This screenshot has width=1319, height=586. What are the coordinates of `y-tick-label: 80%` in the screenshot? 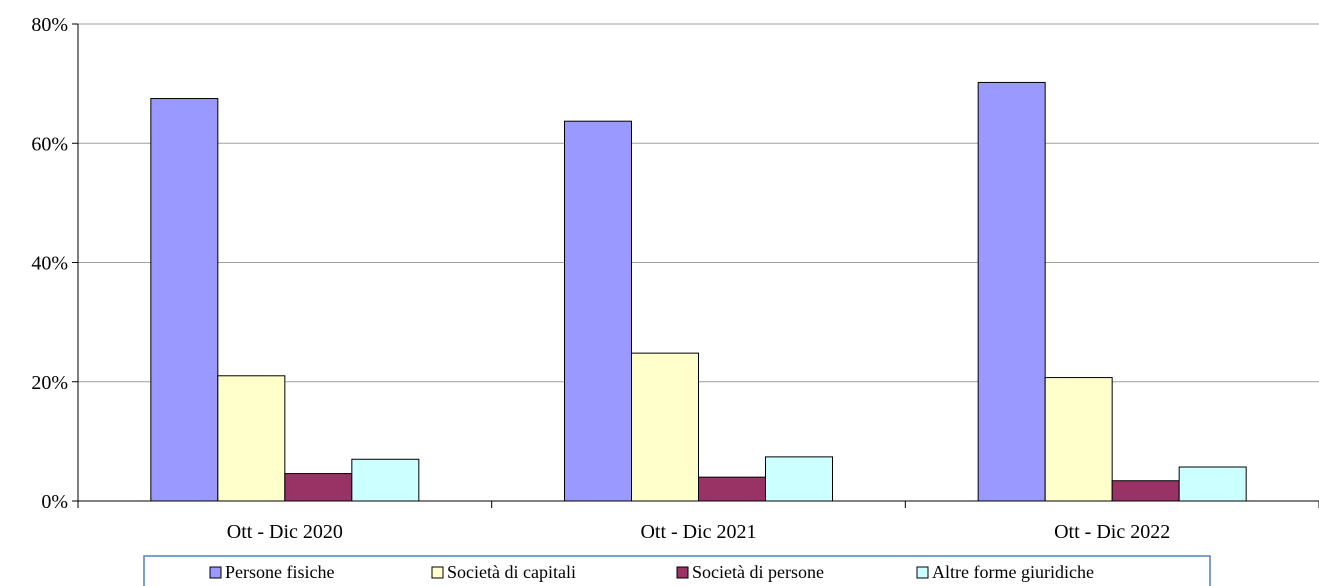 It's located at (49, 25).